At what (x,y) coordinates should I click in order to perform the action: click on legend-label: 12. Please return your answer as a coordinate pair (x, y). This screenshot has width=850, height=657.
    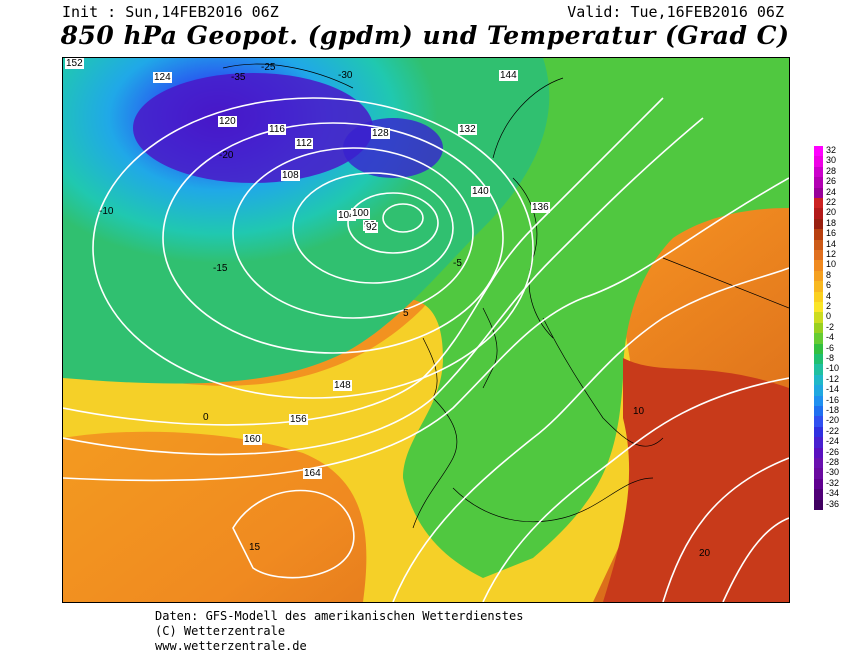
    Looking at the image, I should click on (831, 254).